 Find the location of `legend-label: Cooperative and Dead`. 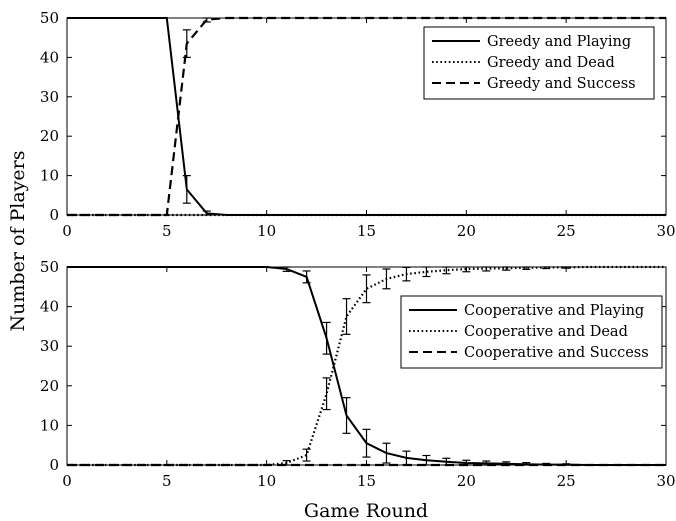

legend-label: Cooperative and Dead is located at coordinates (546, 332).